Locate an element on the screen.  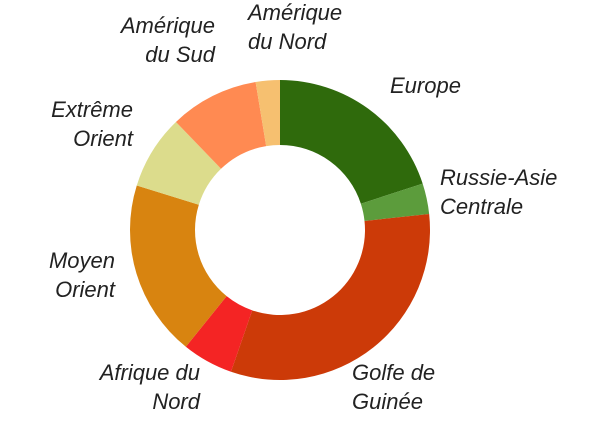
label-line: Extrême is located at coordinates (92, 109).